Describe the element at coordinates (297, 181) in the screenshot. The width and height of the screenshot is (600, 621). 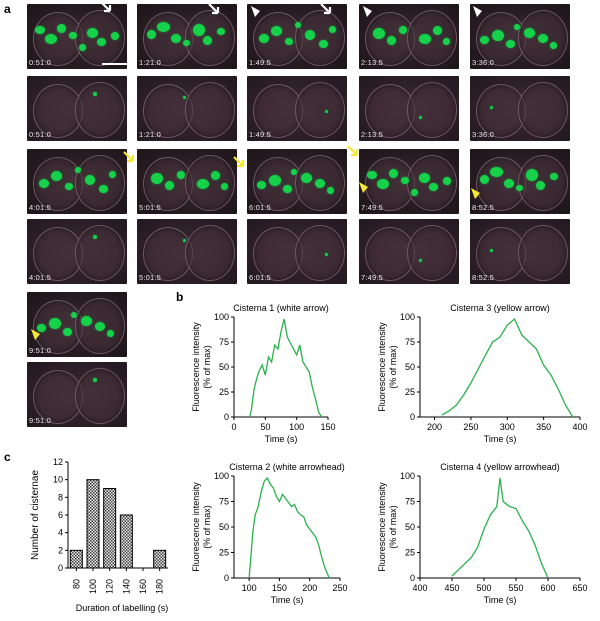
I see `fluorescence-frame: 6:01.5` at that location.